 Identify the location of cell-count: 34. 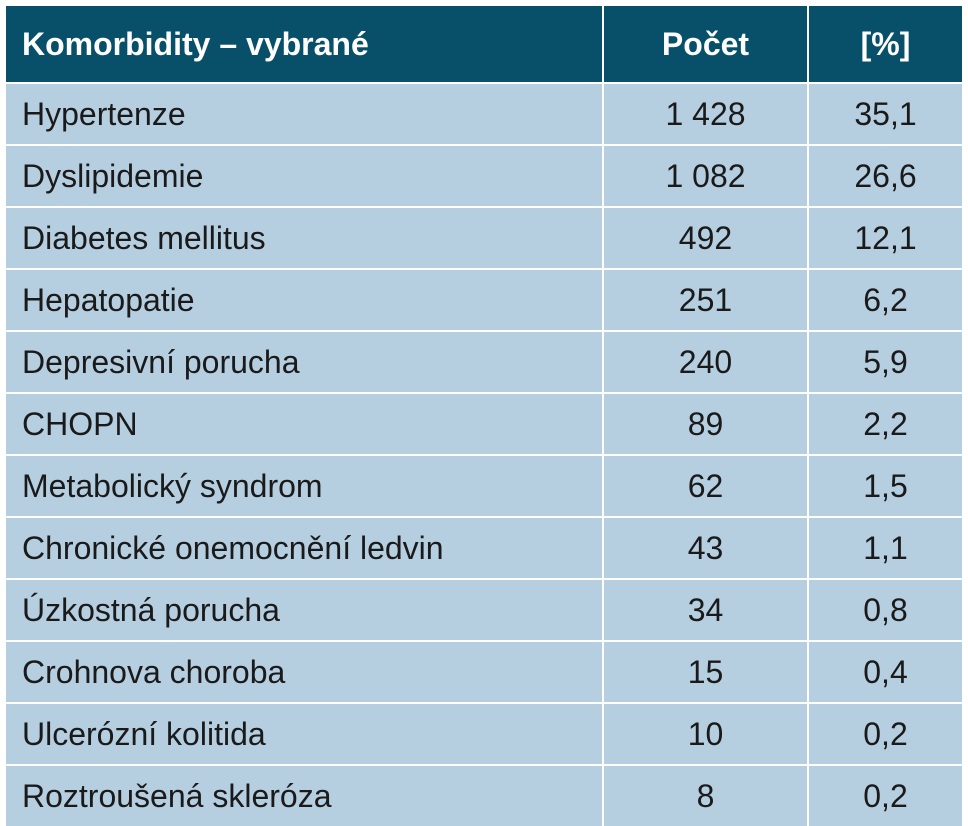
(706, 609).